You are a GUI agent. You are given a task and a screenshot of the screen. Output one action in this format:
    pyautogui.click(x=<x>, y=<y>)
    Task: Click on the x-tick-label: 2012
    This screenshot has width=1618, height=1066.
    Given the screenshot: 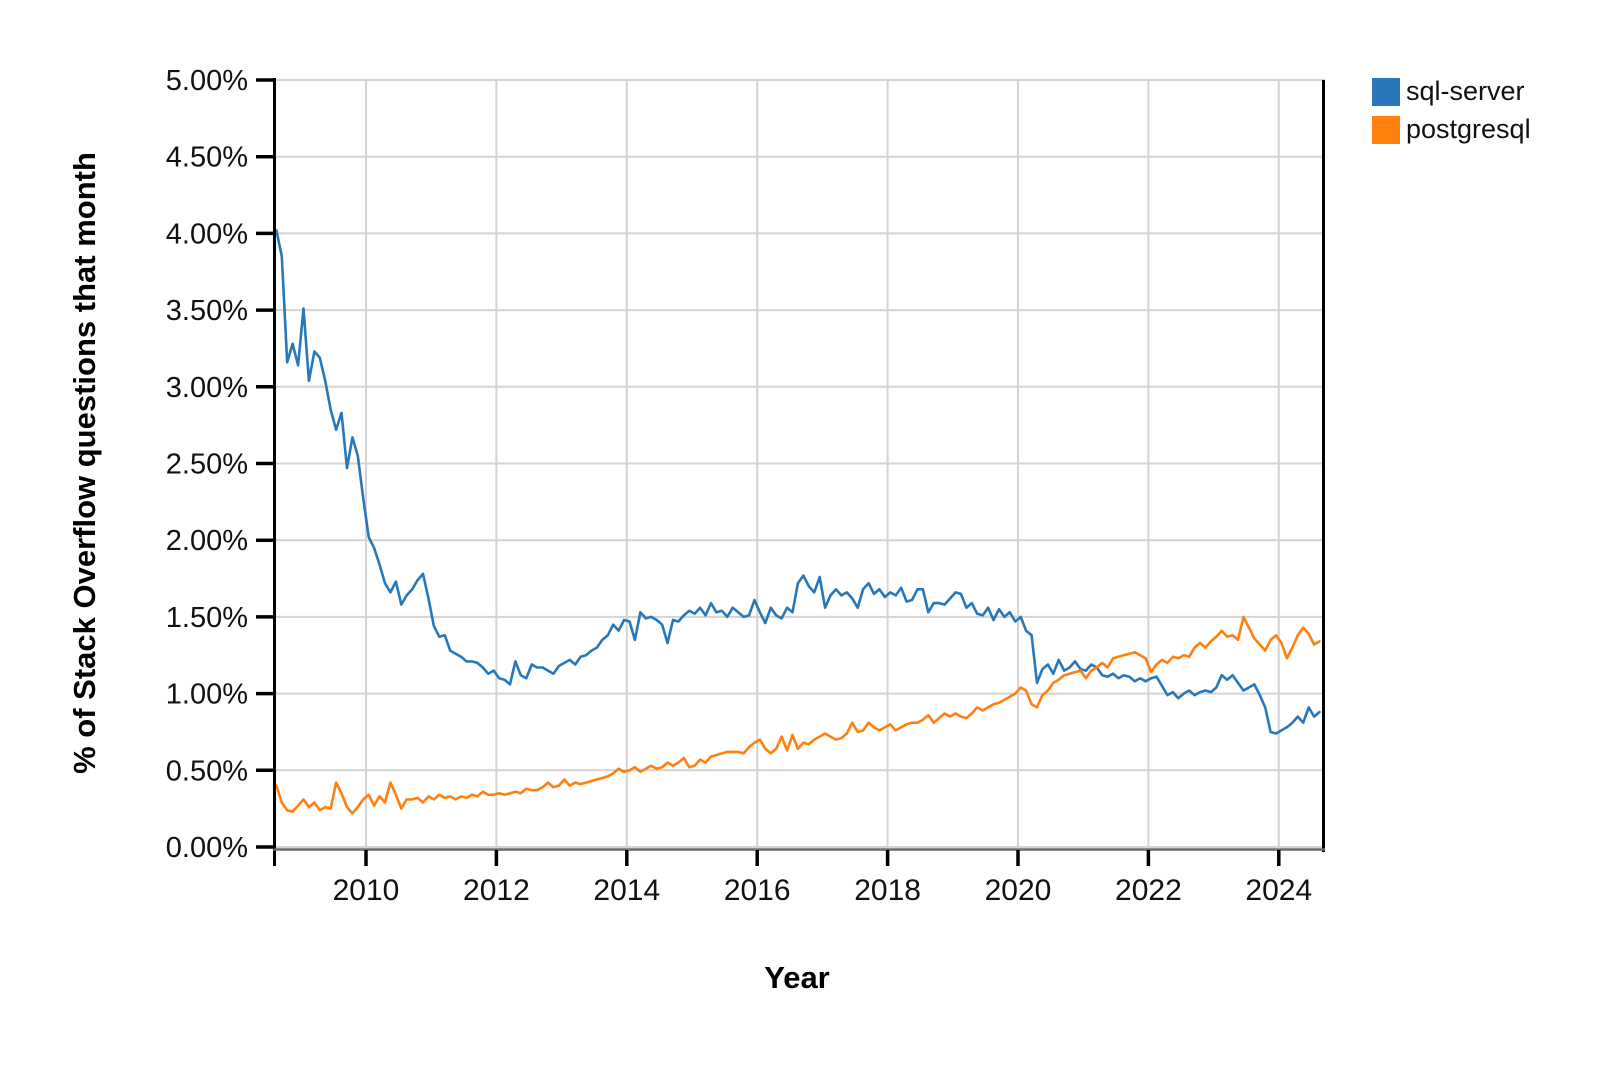 What is the action you would take?
    pyautogui.click(x=496, y=890)
    